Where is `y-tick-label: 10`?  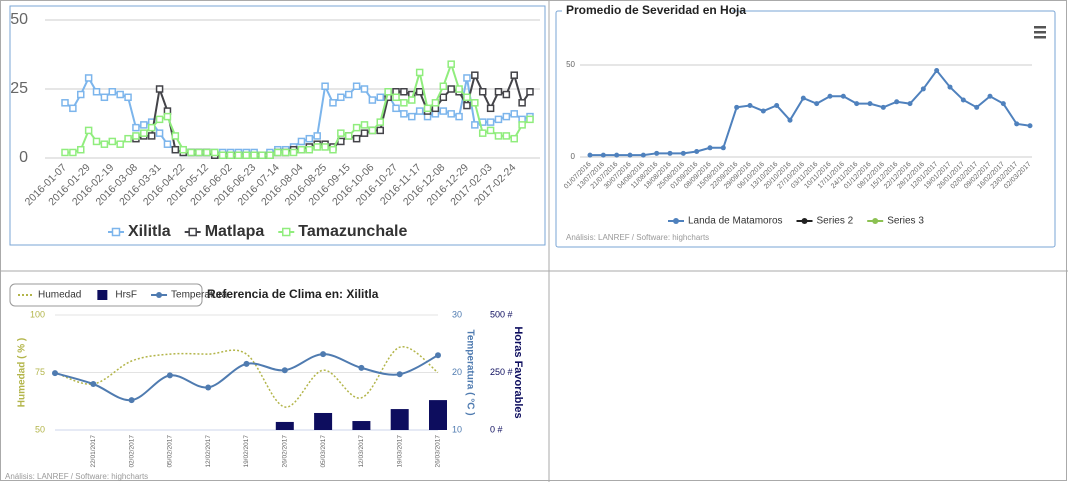 y-tick-label: 10 is located at coordinates (457, 429).